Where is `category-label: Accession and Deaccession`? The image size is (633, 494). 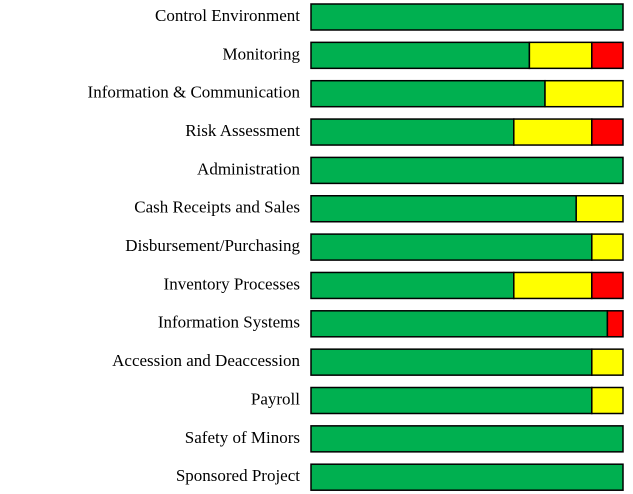
category-label: Accession and Deaccession is located at coordinates (206, 360).